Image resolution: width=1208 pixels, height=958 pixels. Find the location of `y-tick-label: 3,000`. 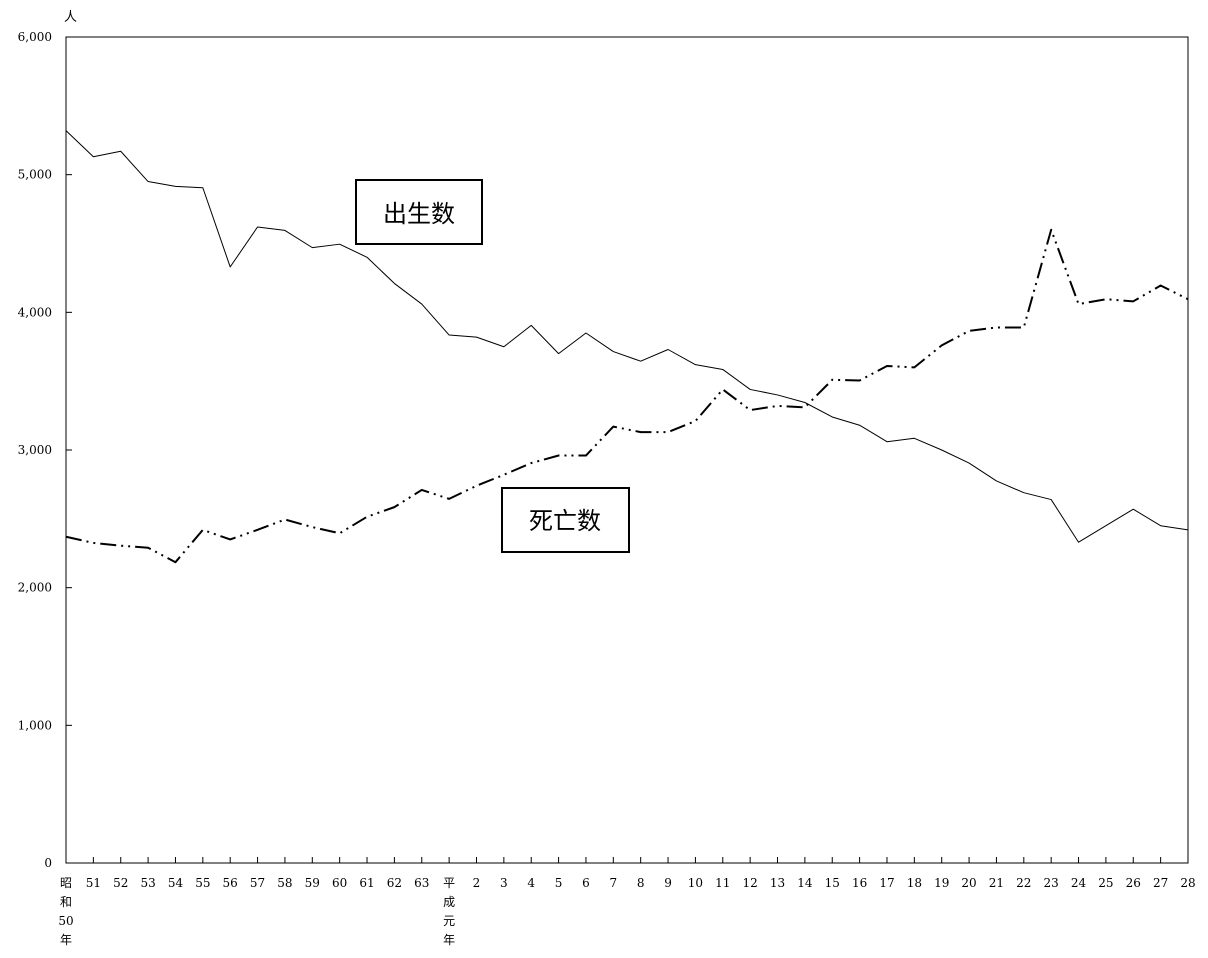

y-tick-label: 3,000 is located at coordinates (35, 450).